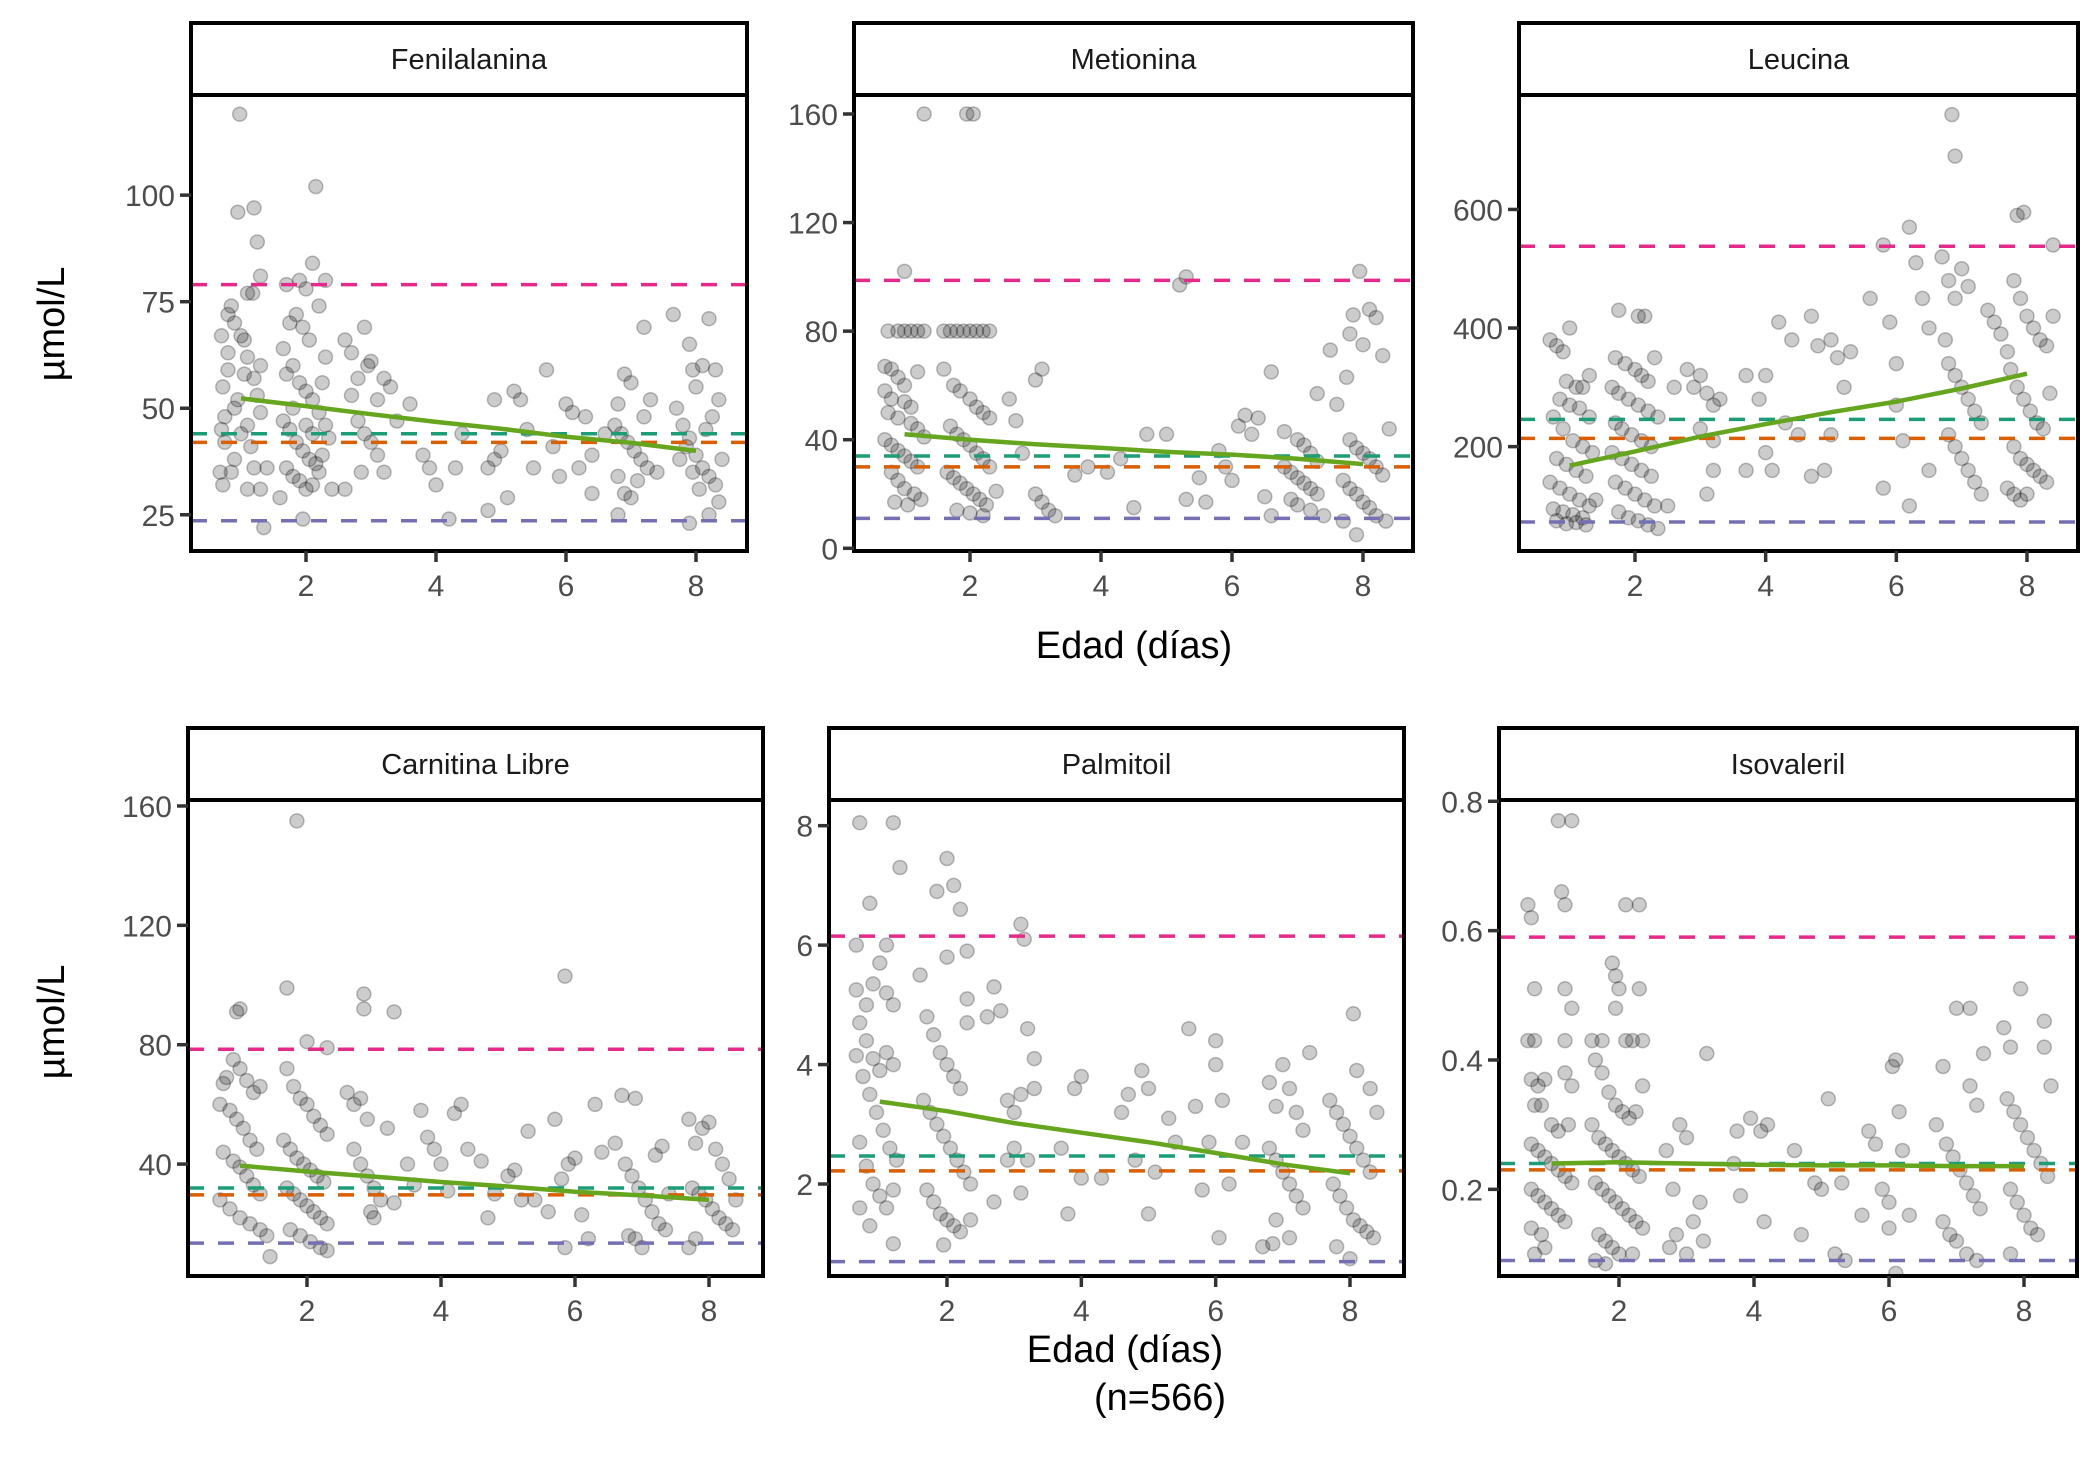  I want to click on y-tick-label: 40, so click(821, 441).